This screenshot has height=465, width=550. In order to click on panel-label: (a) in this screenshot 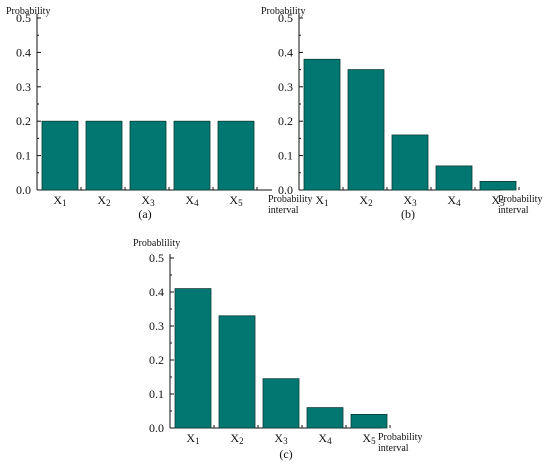, I will do `click(144, 214)`.